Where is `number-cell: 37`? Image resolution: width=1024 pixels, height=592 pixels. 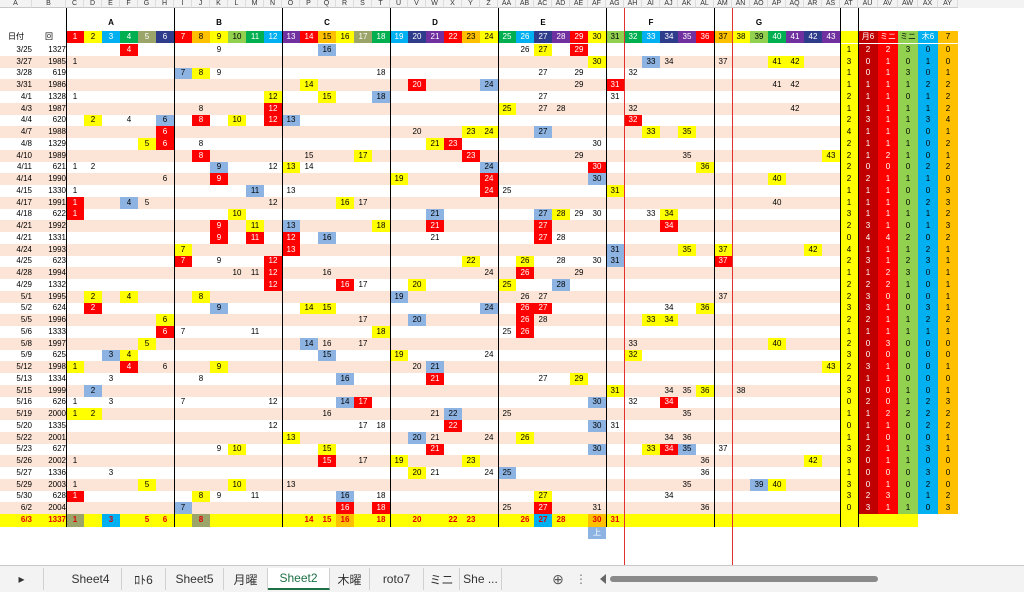 number-cell: 37 is located at coordinates (723, 296).